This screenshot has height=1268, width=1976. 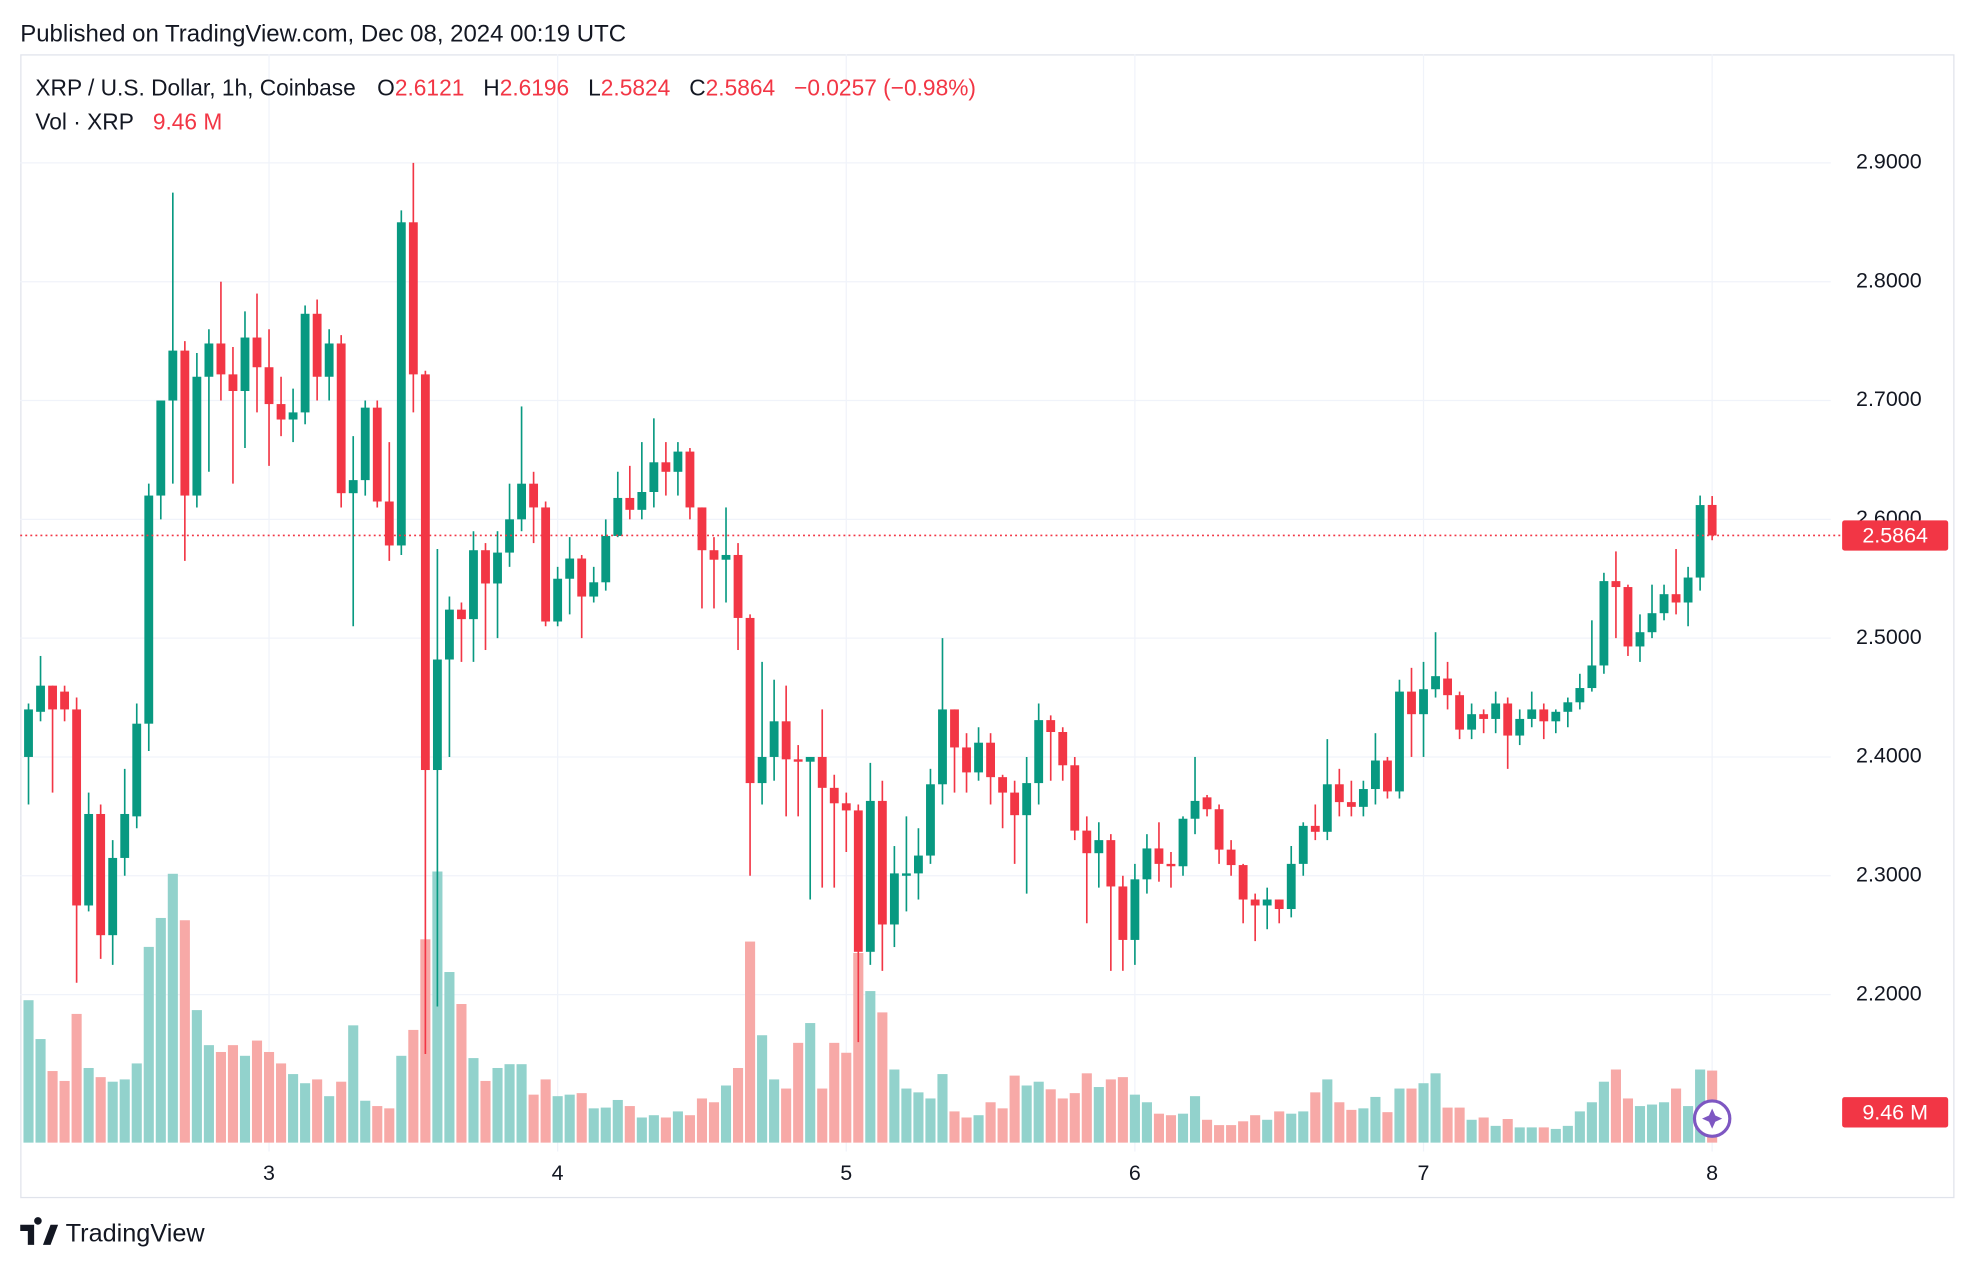 What do you see at coordinates (187, 122) in the screenshot?
I see `volume-value: 9.46 M` at bounding box center [187, 122].